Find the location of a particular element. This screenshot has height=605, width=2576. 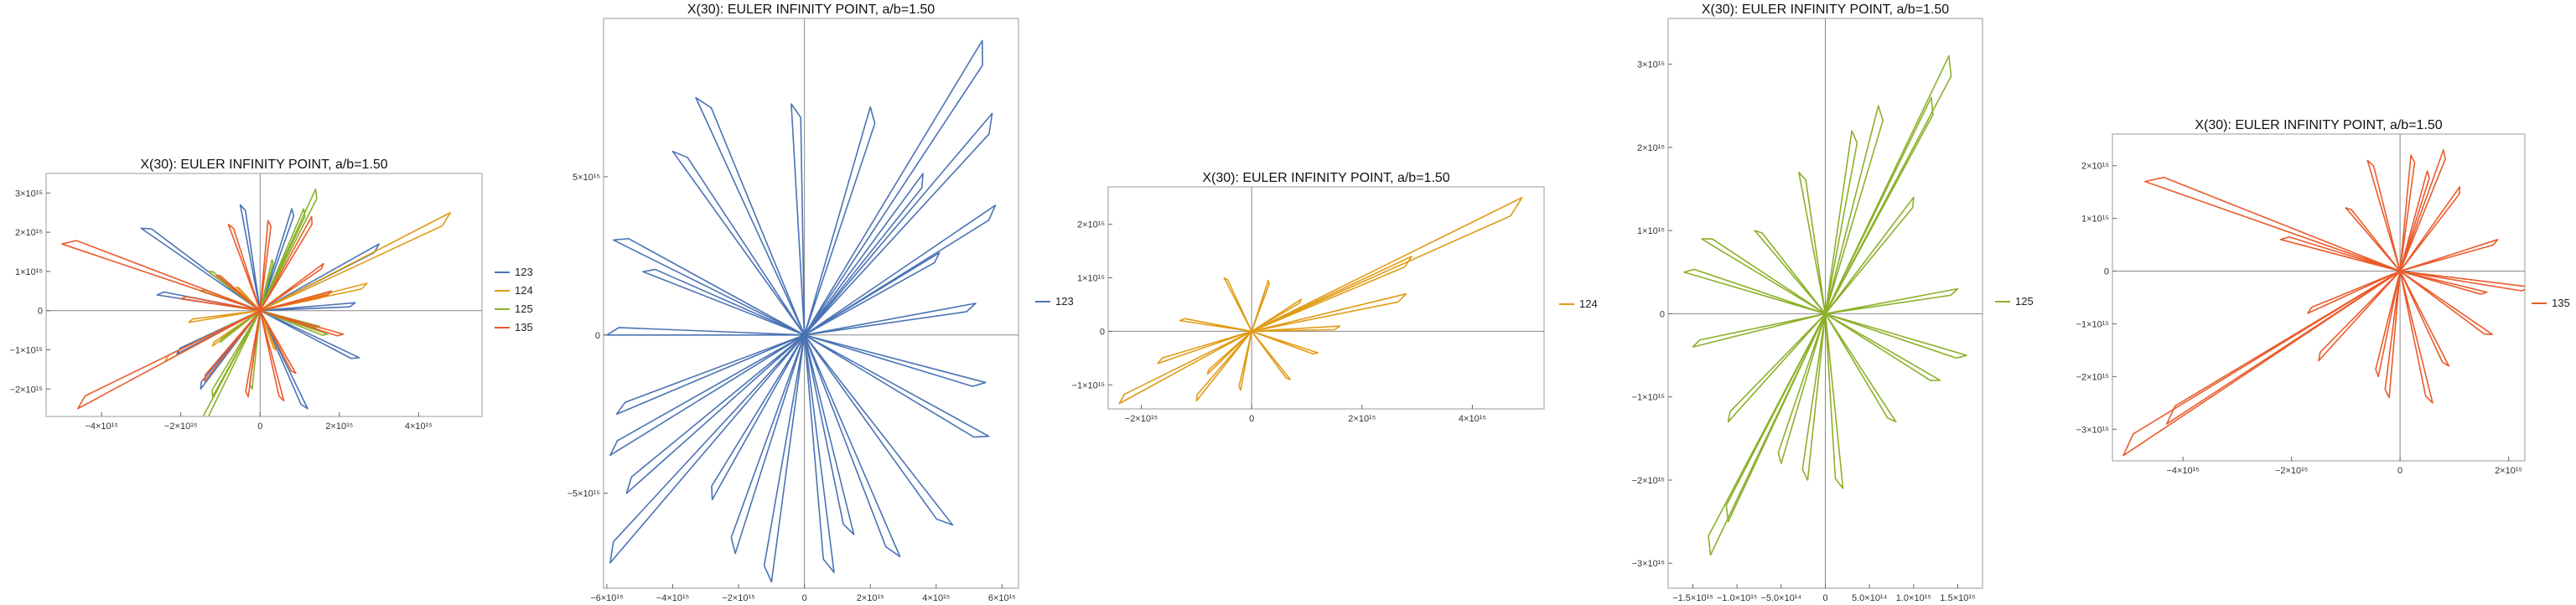

x-tick-label: 6×10¹⁵ is located at coordinates (1002, 598).